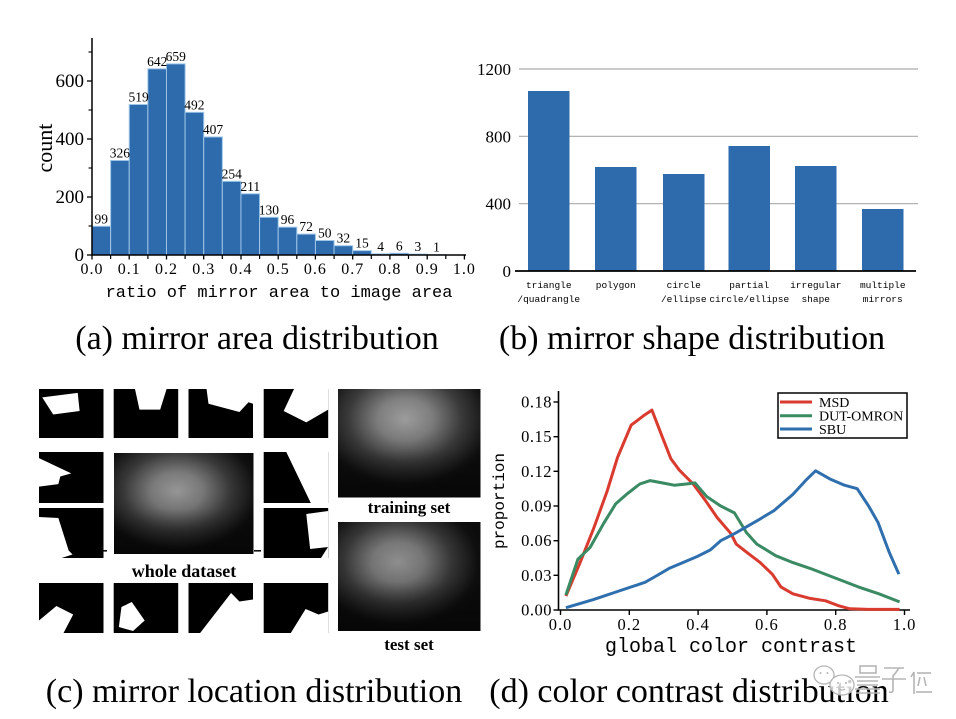 The width and height of the screenshot is (956, 719). What do you see at coordinates (731, 647) in the screenshot?
I see `svg-text: global color contrast` at bounding box center [731, 647].